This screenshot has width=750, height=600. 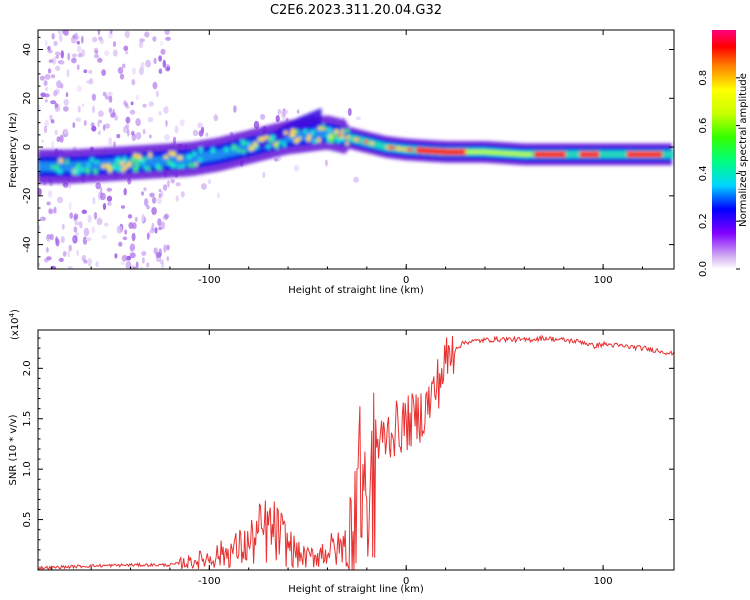 I want to click on heatmap-y-axis-label: Frequency (Hz), so click(x=13, y=150).